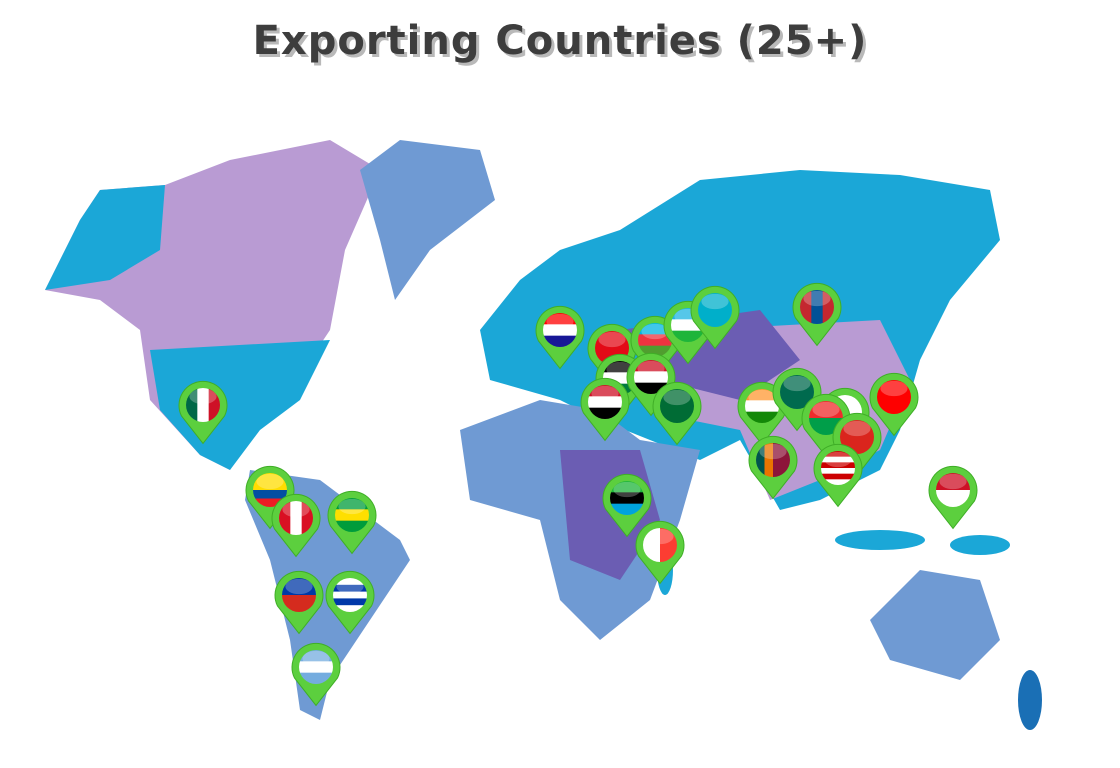 The width and height of the screenshot is (1120, 768). I want to click on flag-indonesia-icon, so click(953, 490).